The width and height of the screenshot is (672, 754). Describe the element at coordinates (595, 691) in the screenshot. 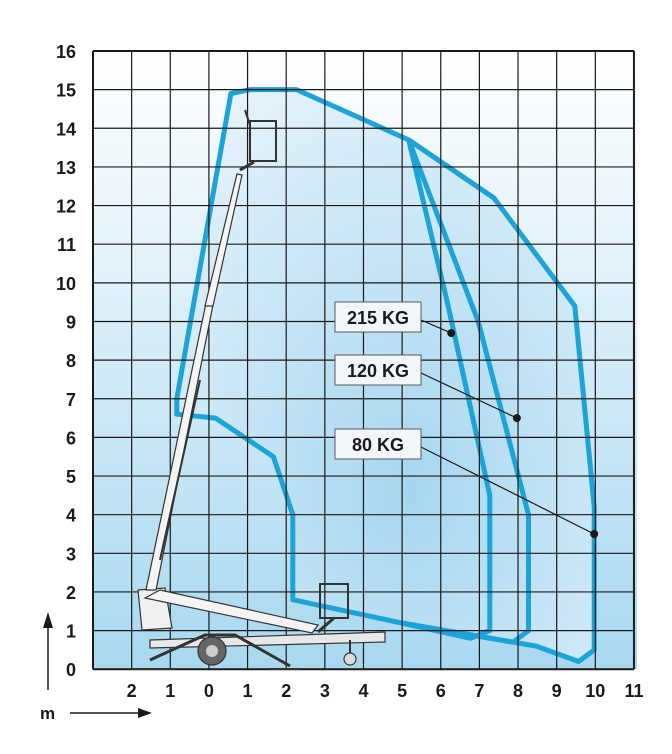

I see `x-tick-label: 10` at that location.